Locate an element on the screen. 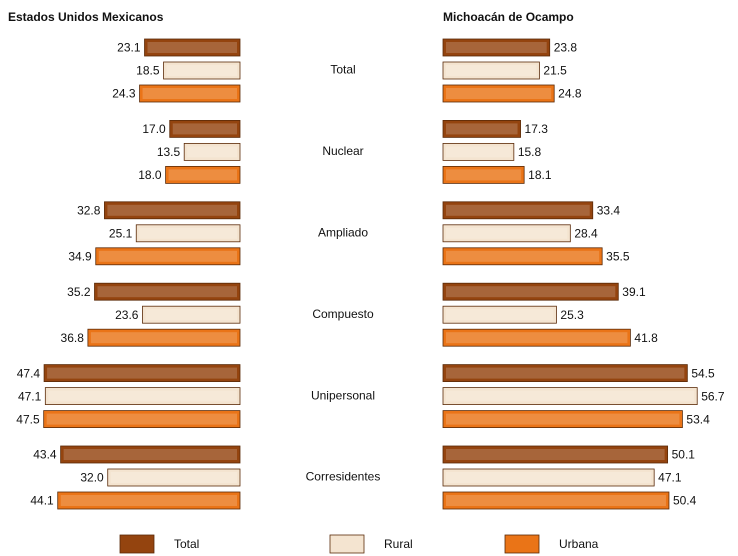 Image resolution: width=738 pixels, height=556 pixels. legend-label: Urbana is located at coordinates (579, 544).